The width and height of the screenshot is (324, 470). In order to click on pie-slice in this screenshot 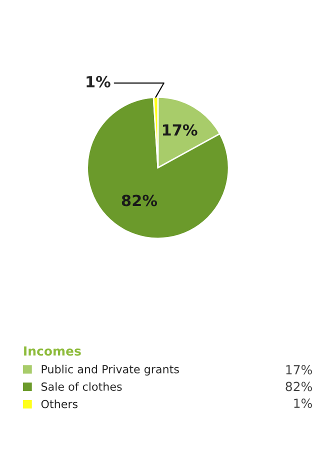, I will do `click(158, 168)`.